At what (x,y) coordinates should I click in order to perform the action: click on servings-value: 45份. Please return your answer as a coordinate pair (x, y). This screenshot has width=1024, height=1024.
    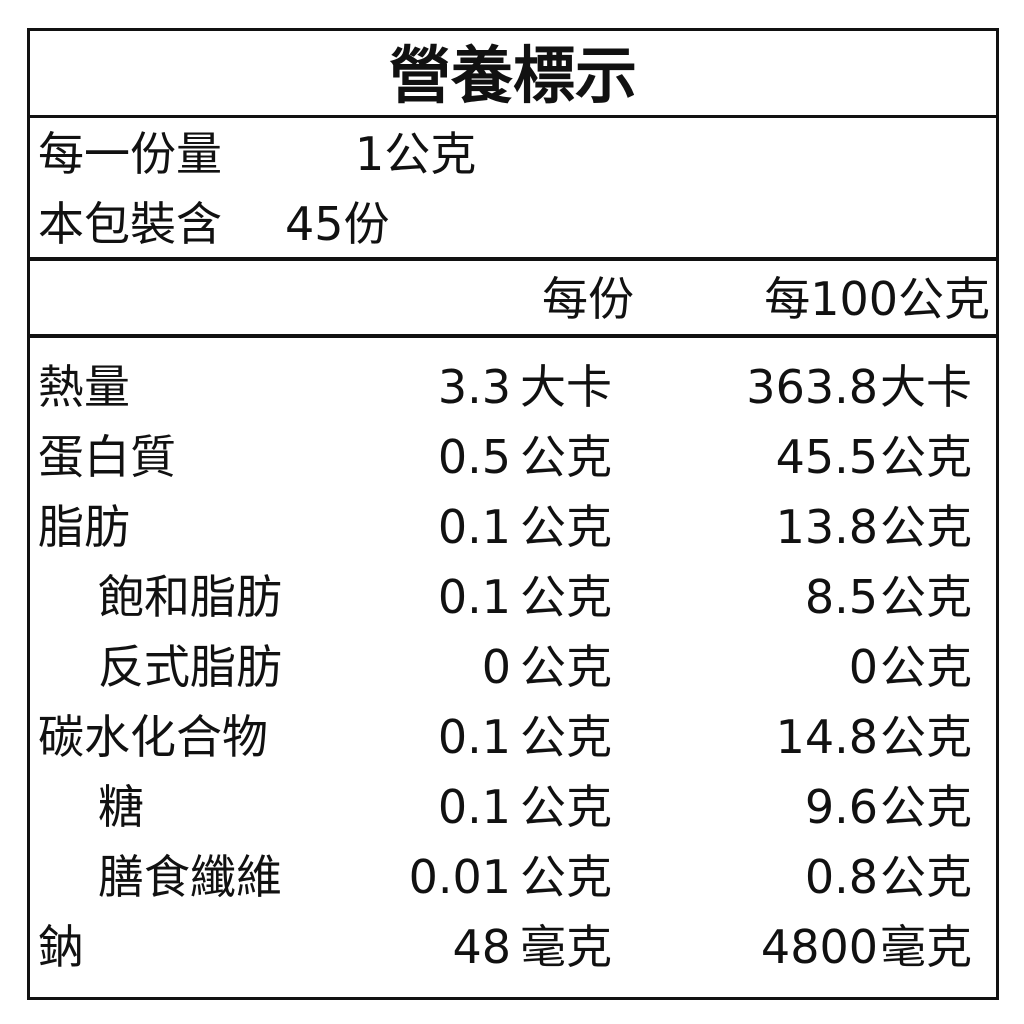
    Looking at the image, I should click on (337, 224).